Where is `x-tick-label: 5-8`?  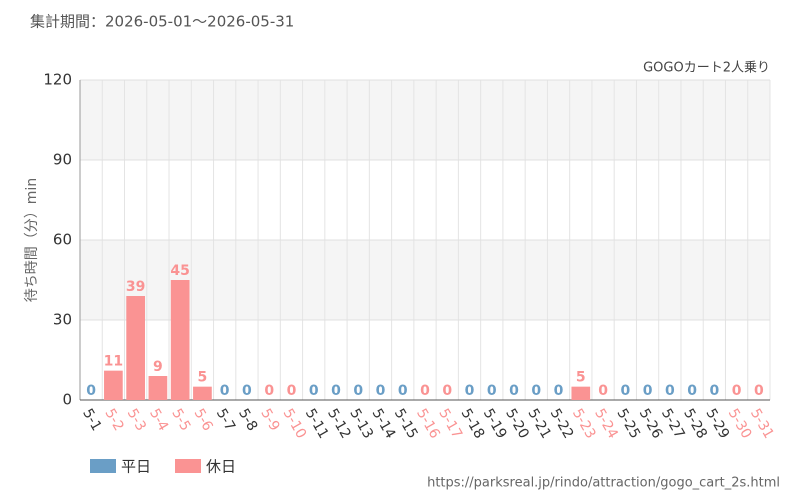
x-tick-label: 5-8 is located at coordinates (247, 420).